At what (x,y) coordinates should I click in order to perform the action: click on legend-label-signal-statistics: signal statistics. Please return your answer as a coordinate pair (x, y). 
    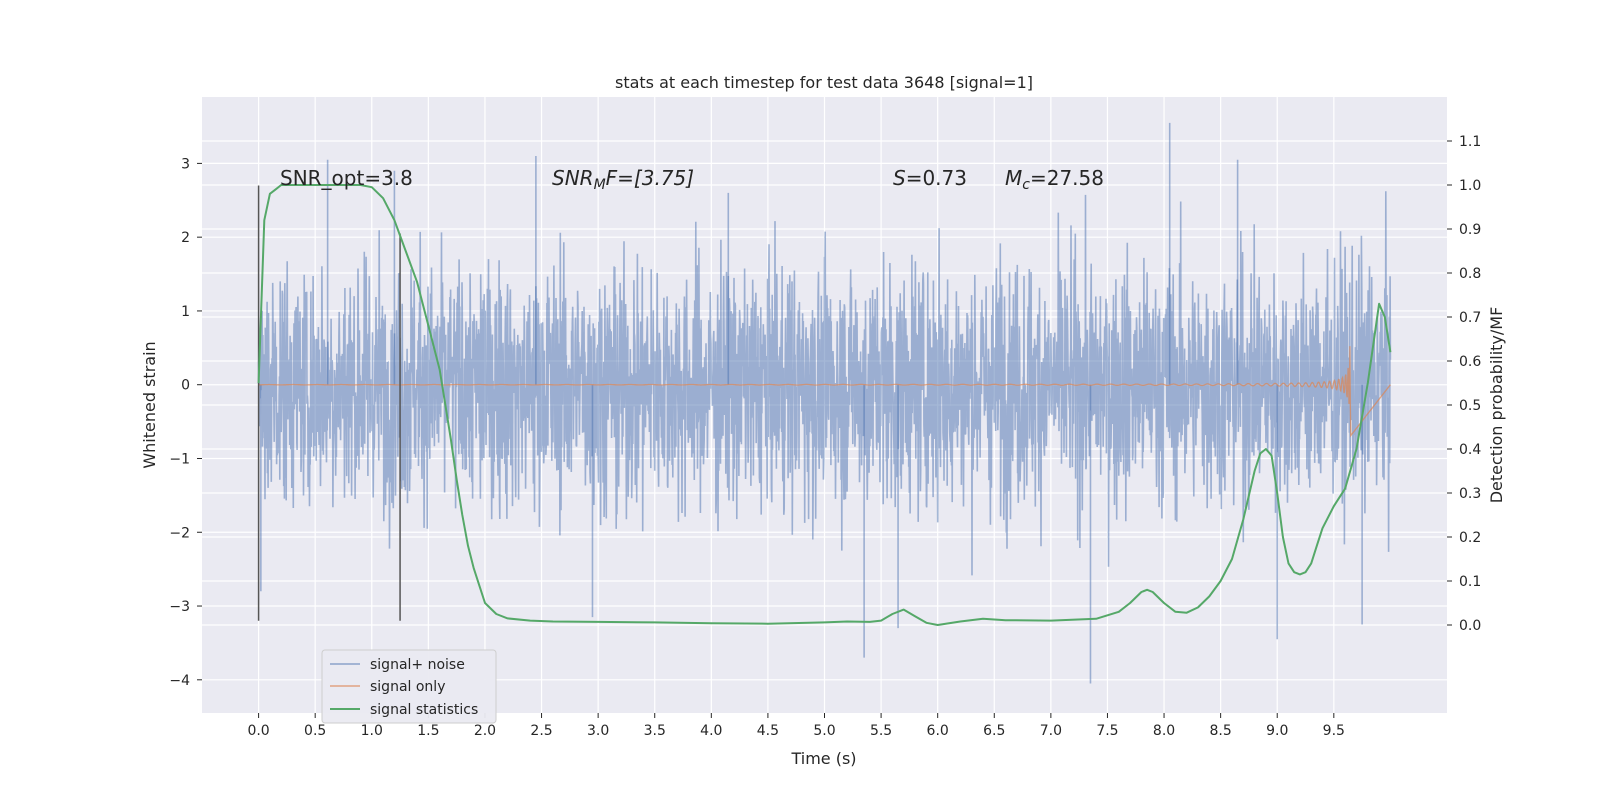
    Looking at the image, I should click on (424, 710).